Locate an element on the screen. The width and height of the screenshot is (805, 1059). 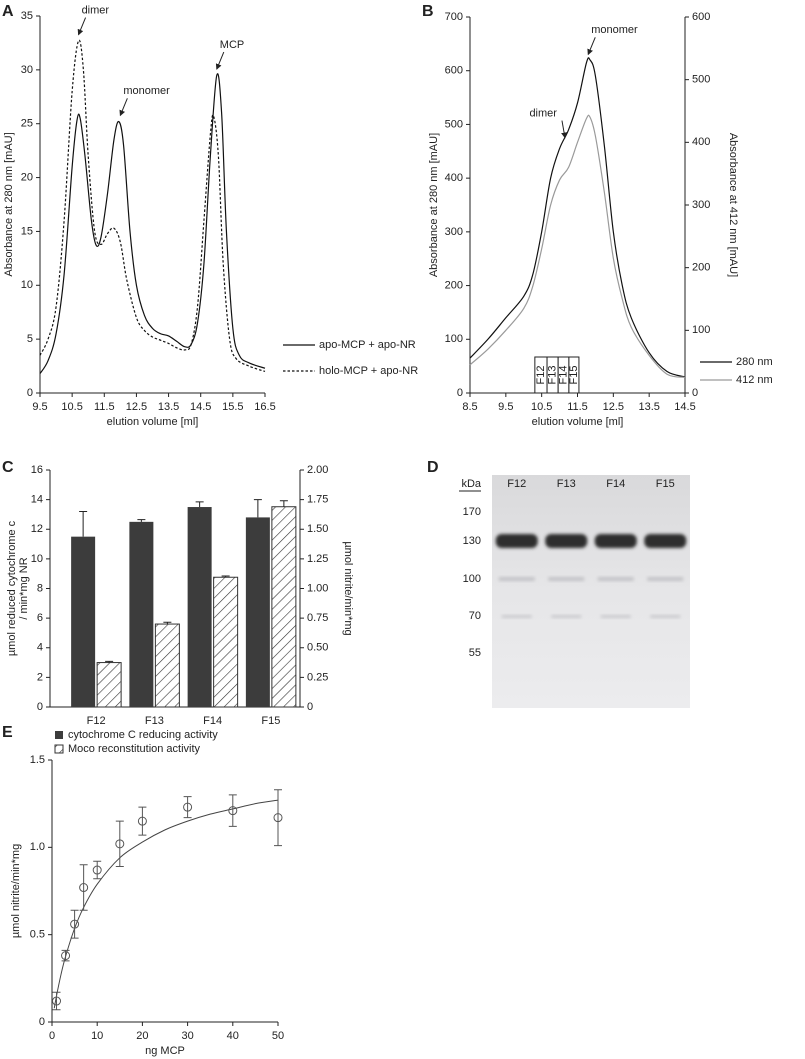
x-tick-label: 11.5 is located at coordinates (104, 407).